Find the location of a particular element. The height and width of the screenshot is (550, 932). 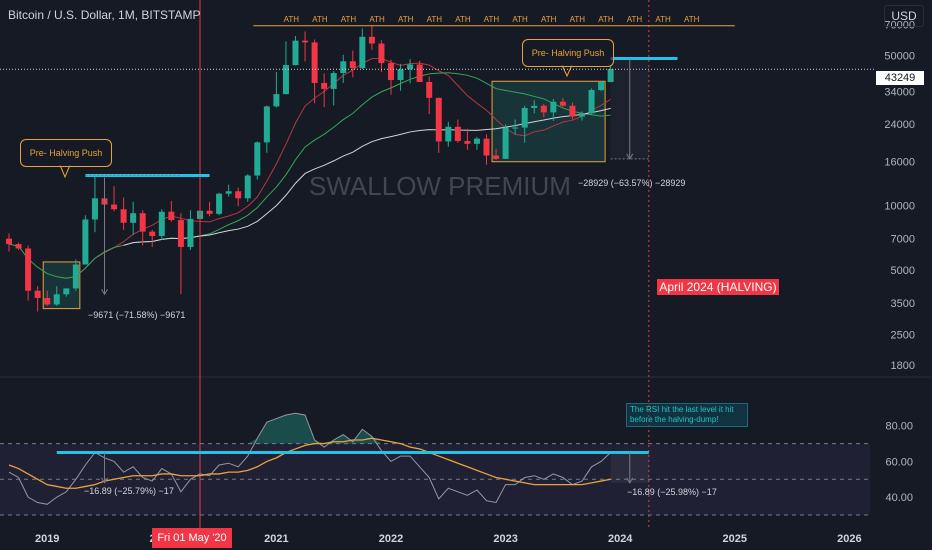

rsi-measure-arrowhead-left is located at coordinates (104, 480).